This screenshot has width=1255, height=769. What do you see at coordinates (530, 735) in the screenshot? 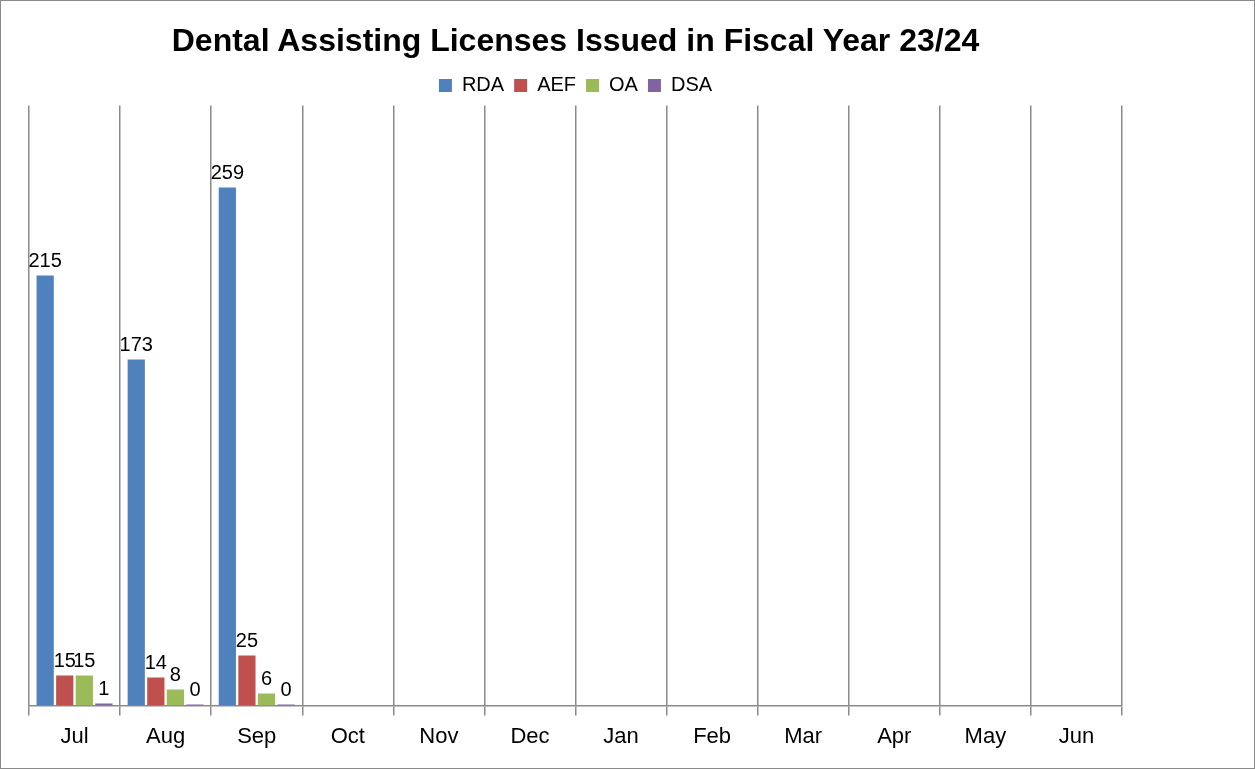
I see `x-tick-label: Dec` at bounding box center [530, 735].